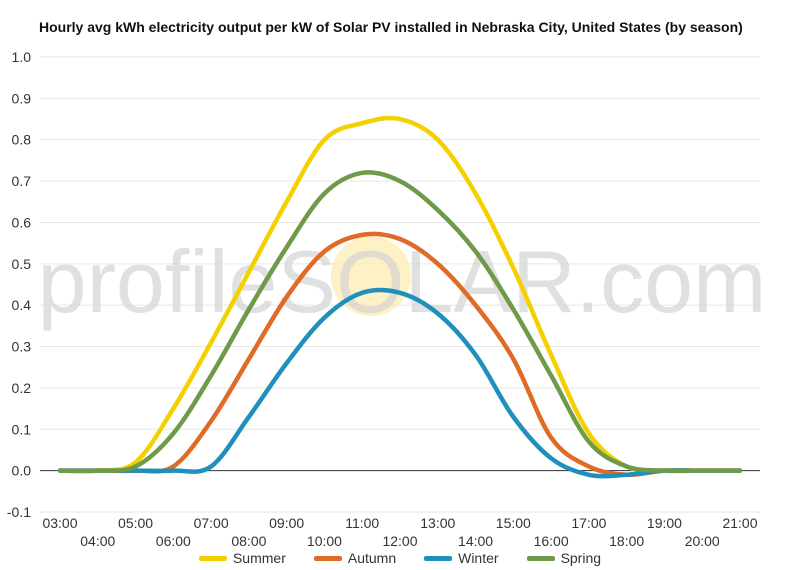 The width and height of the screenshot is (800, 570). Describe the element at coordinates (475, 541) in the screenshot. I see `x-tick-label: 14:00` at that location.